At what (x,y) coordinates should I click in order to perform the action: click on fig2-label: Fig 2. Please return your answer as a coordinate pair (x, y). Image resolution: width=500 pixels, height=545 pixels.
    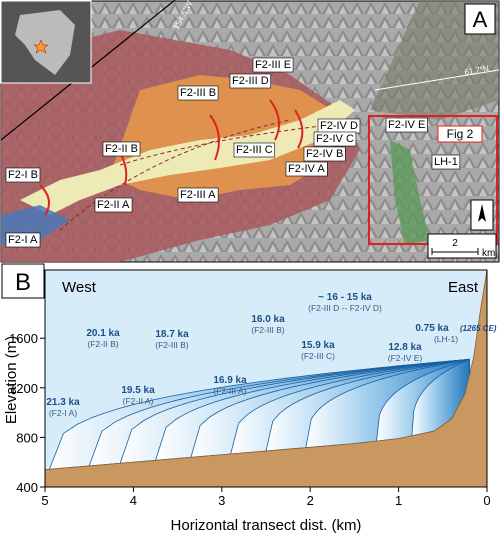
    Looking at the image, I should click on (460, 134).